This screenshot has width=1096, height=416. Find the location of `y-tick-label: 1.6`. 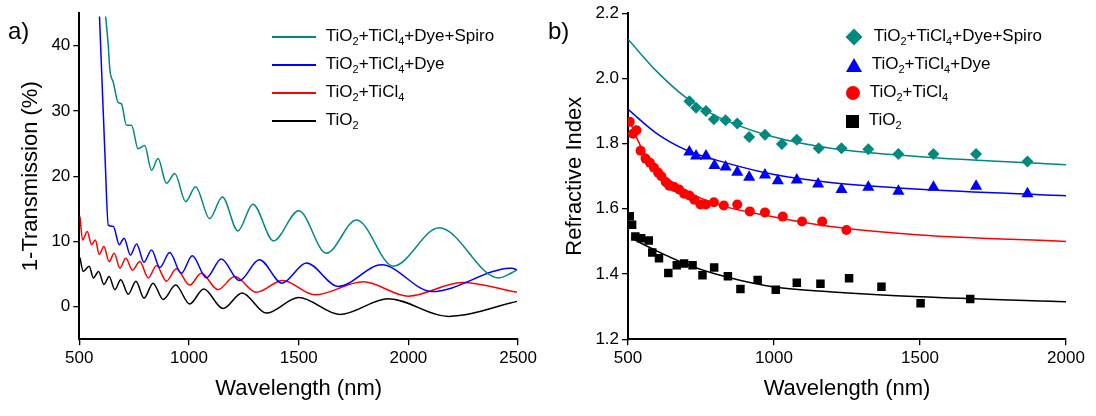

y-tick-label: 1.6 is located at coordinates (607, 208).